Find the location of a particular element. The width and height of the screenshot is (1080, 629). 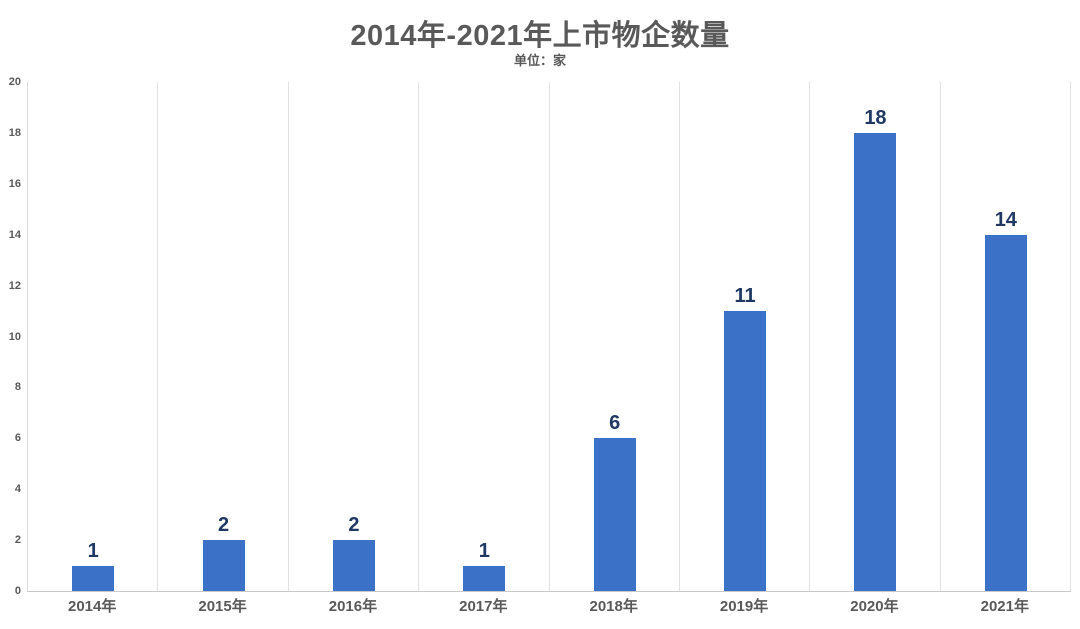

bar-2020年 is located at coordinates (875, 362).